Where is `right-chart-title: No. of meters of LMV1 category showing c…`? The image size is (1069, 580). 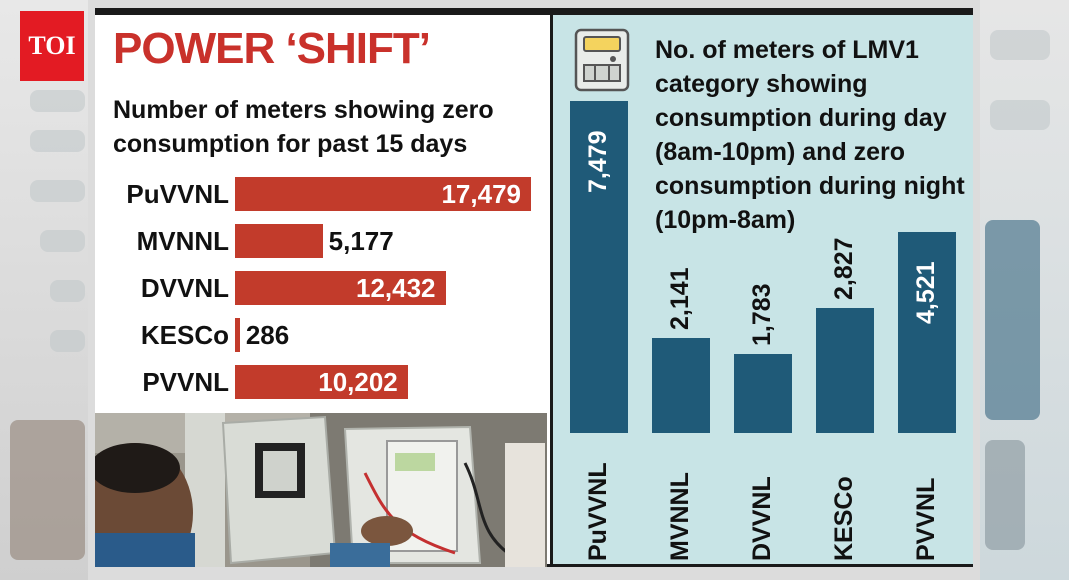
right-chart-title: No. of meters of LMV1 category showing c… is located at coordinates (810, 135).